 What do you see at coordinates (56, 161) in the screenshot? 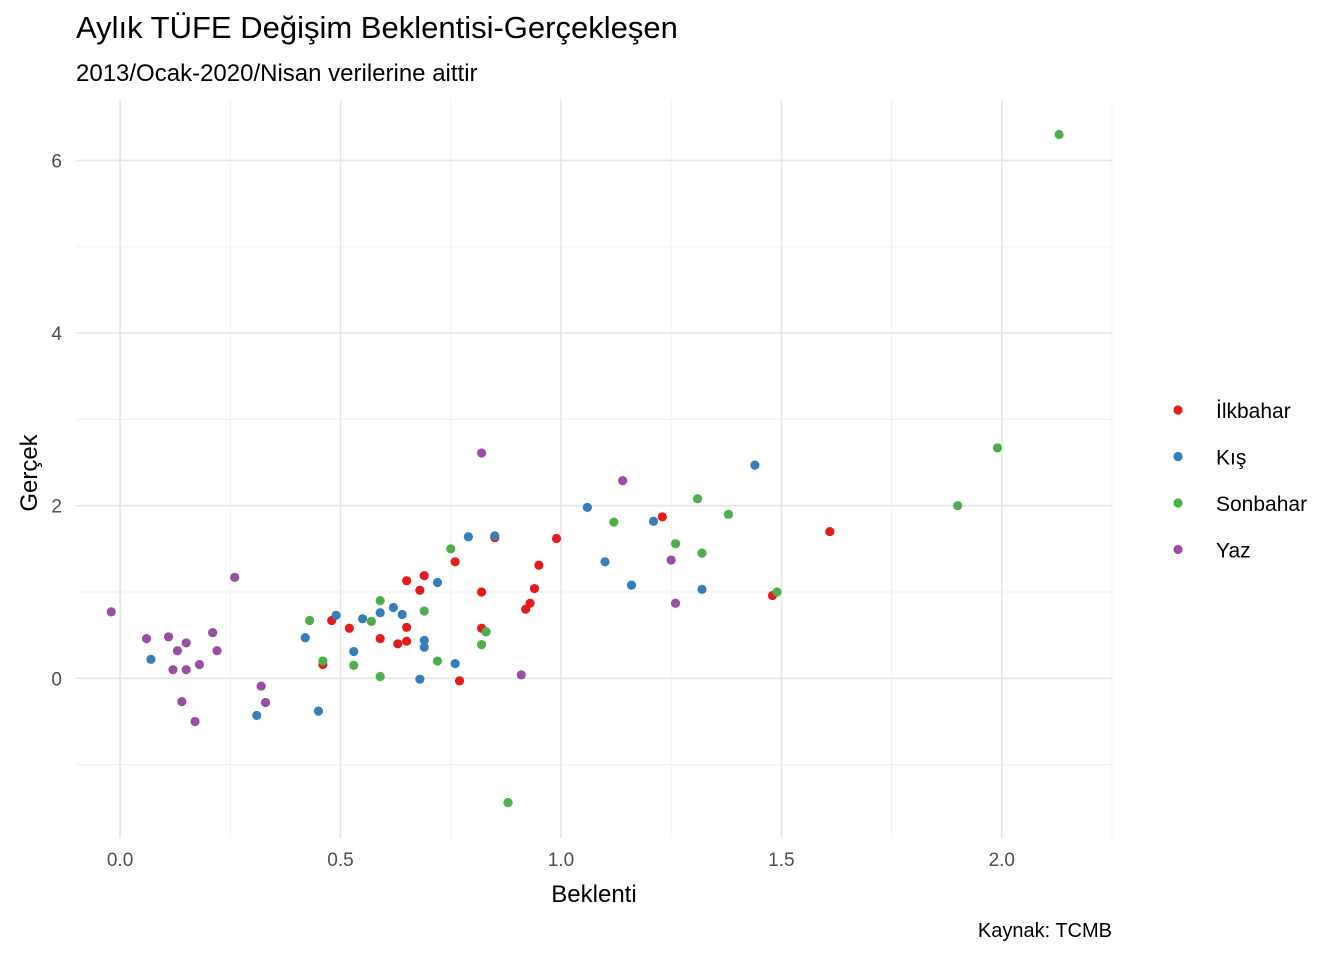
I see `y-tick-label: 6` at bounding box center [56, 161].